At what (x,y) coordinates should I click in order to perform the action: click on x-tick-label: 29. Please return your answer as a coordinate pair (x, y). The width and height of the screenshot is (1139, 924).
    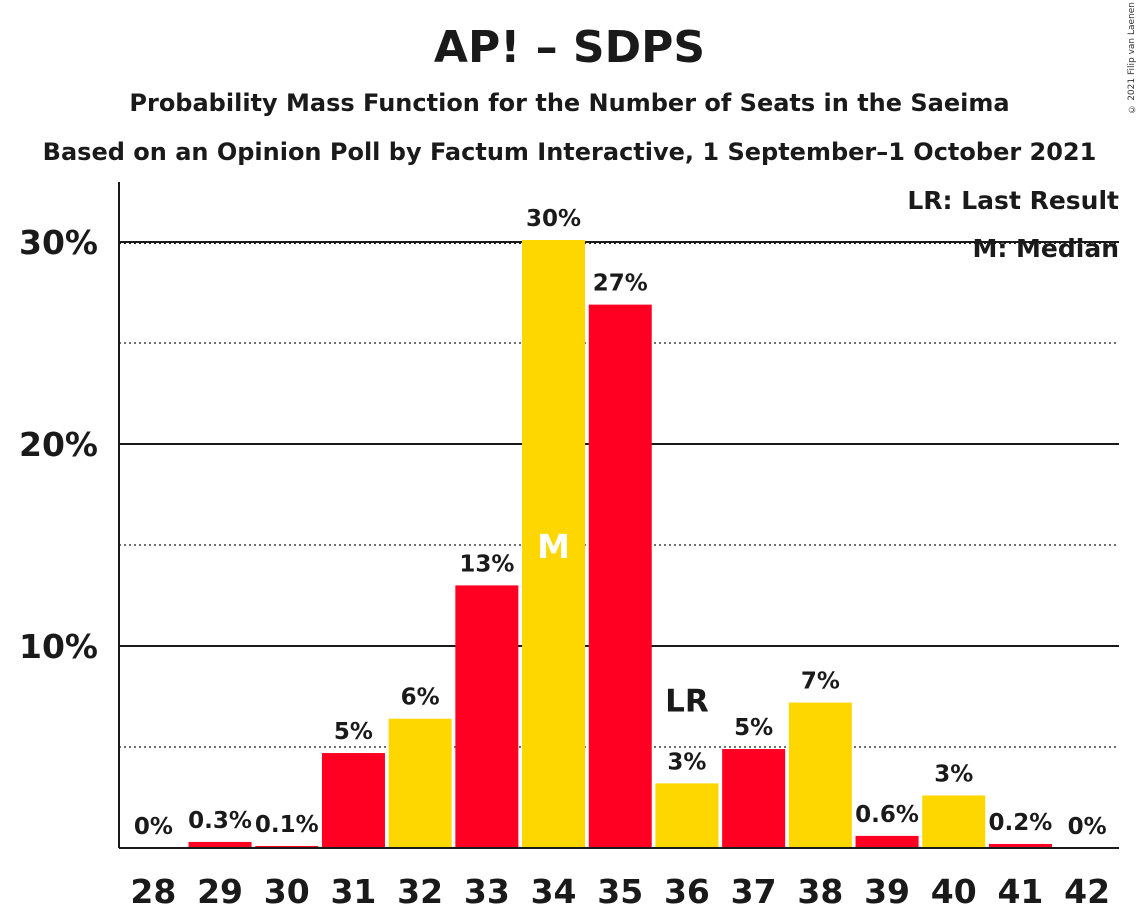
    Looking at the image, I should click on (220, 891).